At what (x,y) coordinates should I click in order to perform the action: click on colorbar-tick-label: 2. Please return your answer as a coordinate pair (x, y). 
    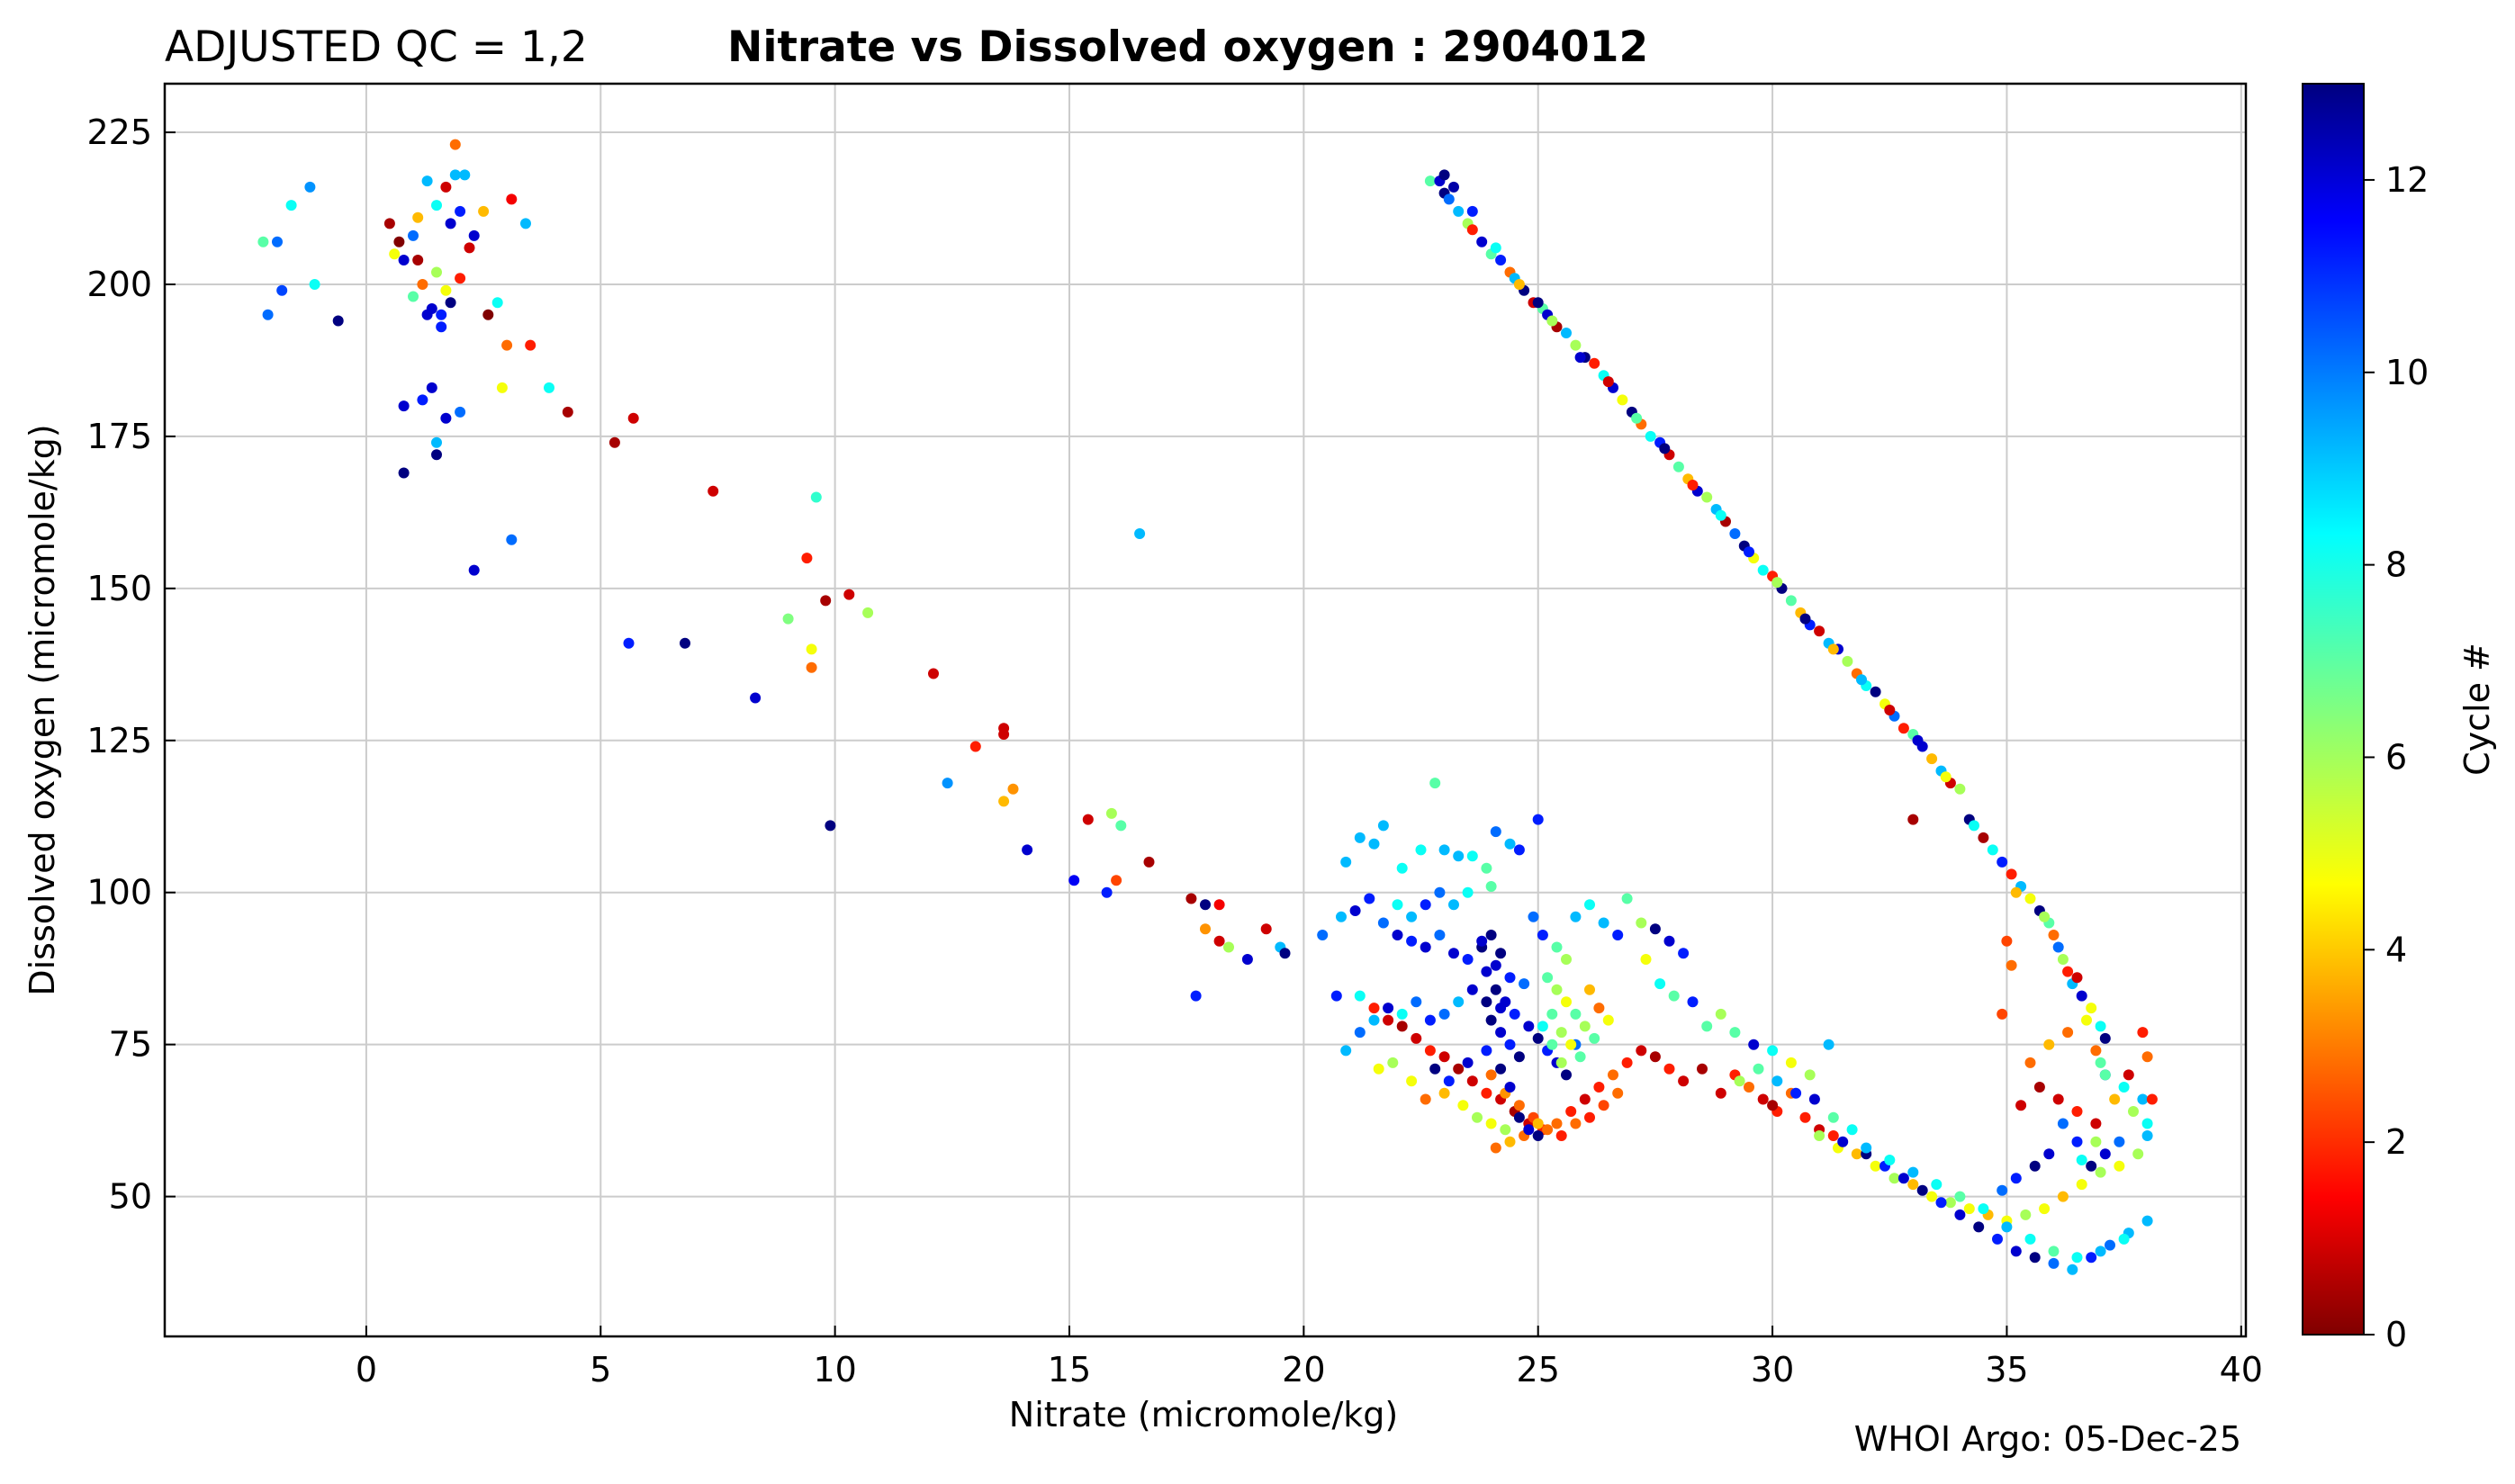
    Looking at the image, I should click on (2396, 1142).